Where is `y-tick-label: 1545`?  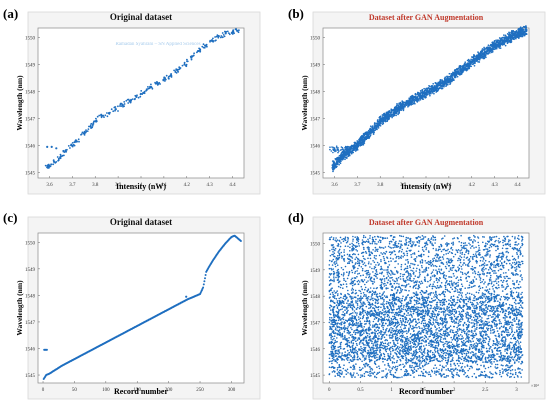
y-tick-label: 1545 is located at coordinates (315, 174).